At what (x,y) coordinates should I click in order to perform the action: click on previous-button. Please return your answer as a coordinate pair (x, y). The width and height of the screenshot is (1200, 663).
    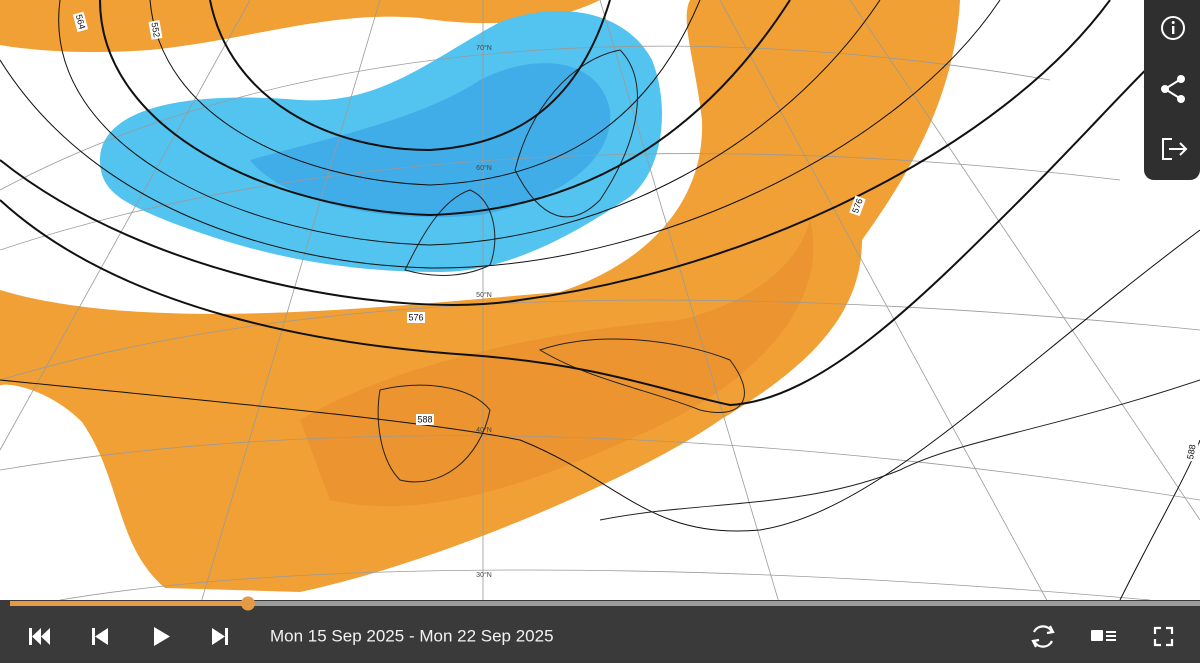
    Looking at the image, I should click on (100, 636).